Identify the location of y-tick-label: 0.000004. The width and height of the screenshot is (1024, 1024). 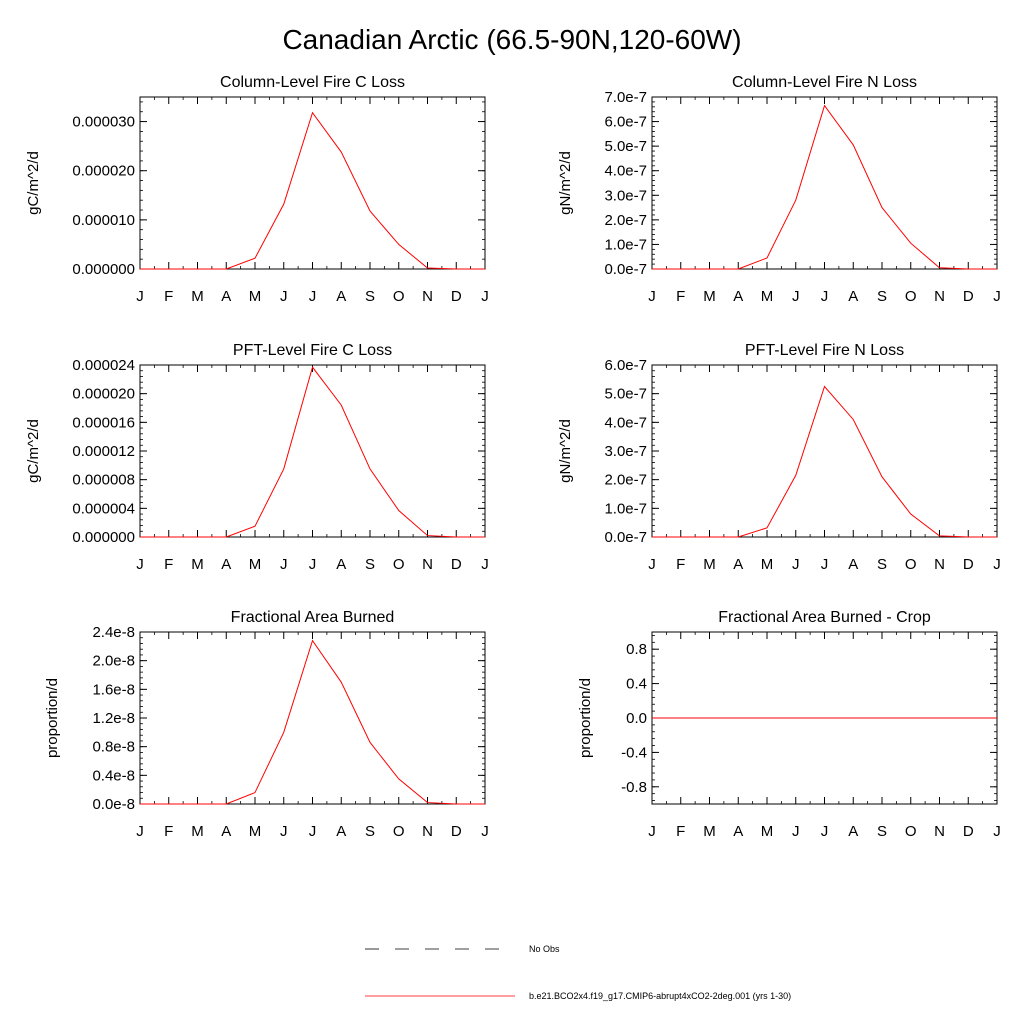
(103, 508).